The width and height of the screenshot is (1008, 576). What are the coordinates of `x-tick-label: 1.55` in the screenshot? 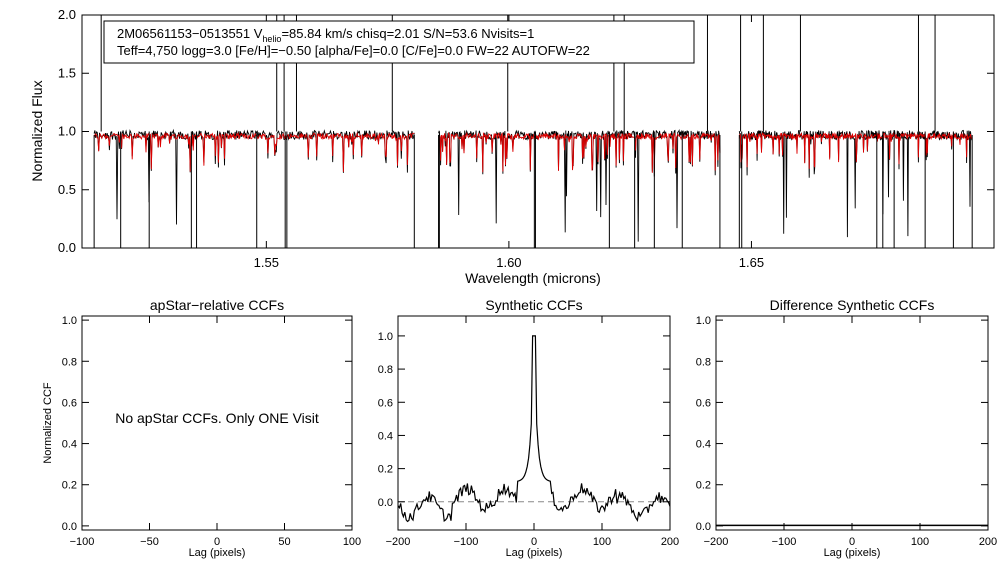 It's located at (266, 262).